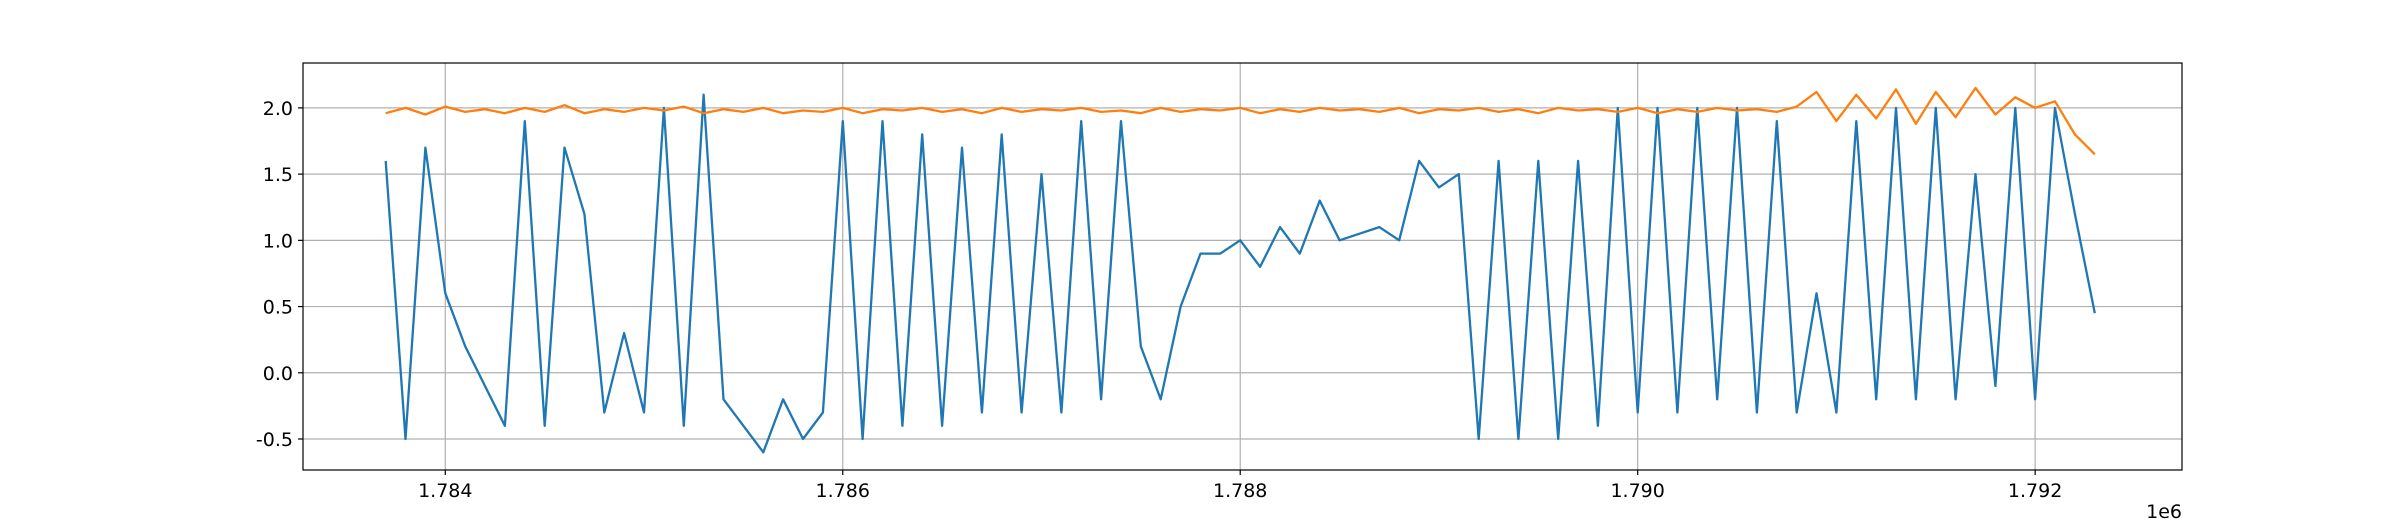  Describe the element at coordinates (278, 308) in the screenshot. I see `y-tick-label: 0.5` at that location.